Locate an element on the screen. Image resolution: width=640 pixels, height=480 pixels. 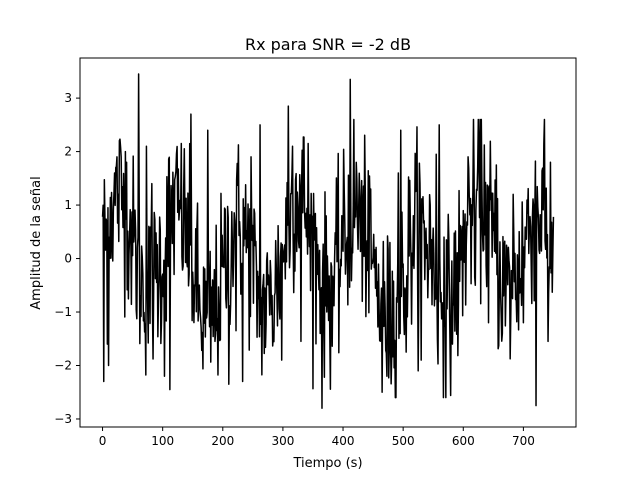
x-tick-label: 500 is located at coordinates (403, 441).